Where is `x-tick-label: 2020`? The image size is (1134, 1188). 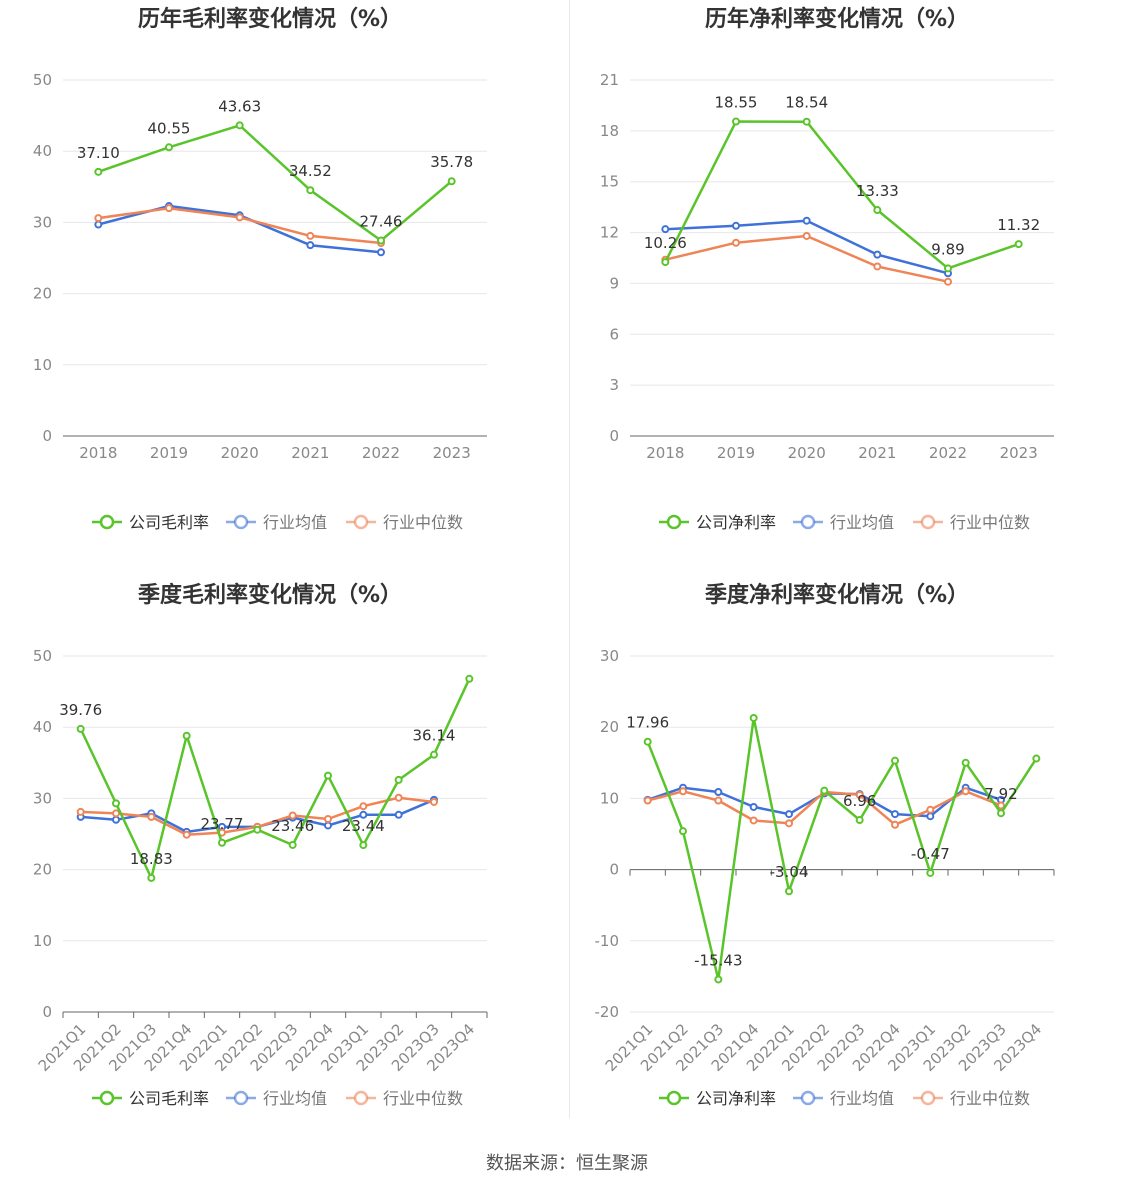
x-tick-label: 2020 is located at coordinates (240, 453).